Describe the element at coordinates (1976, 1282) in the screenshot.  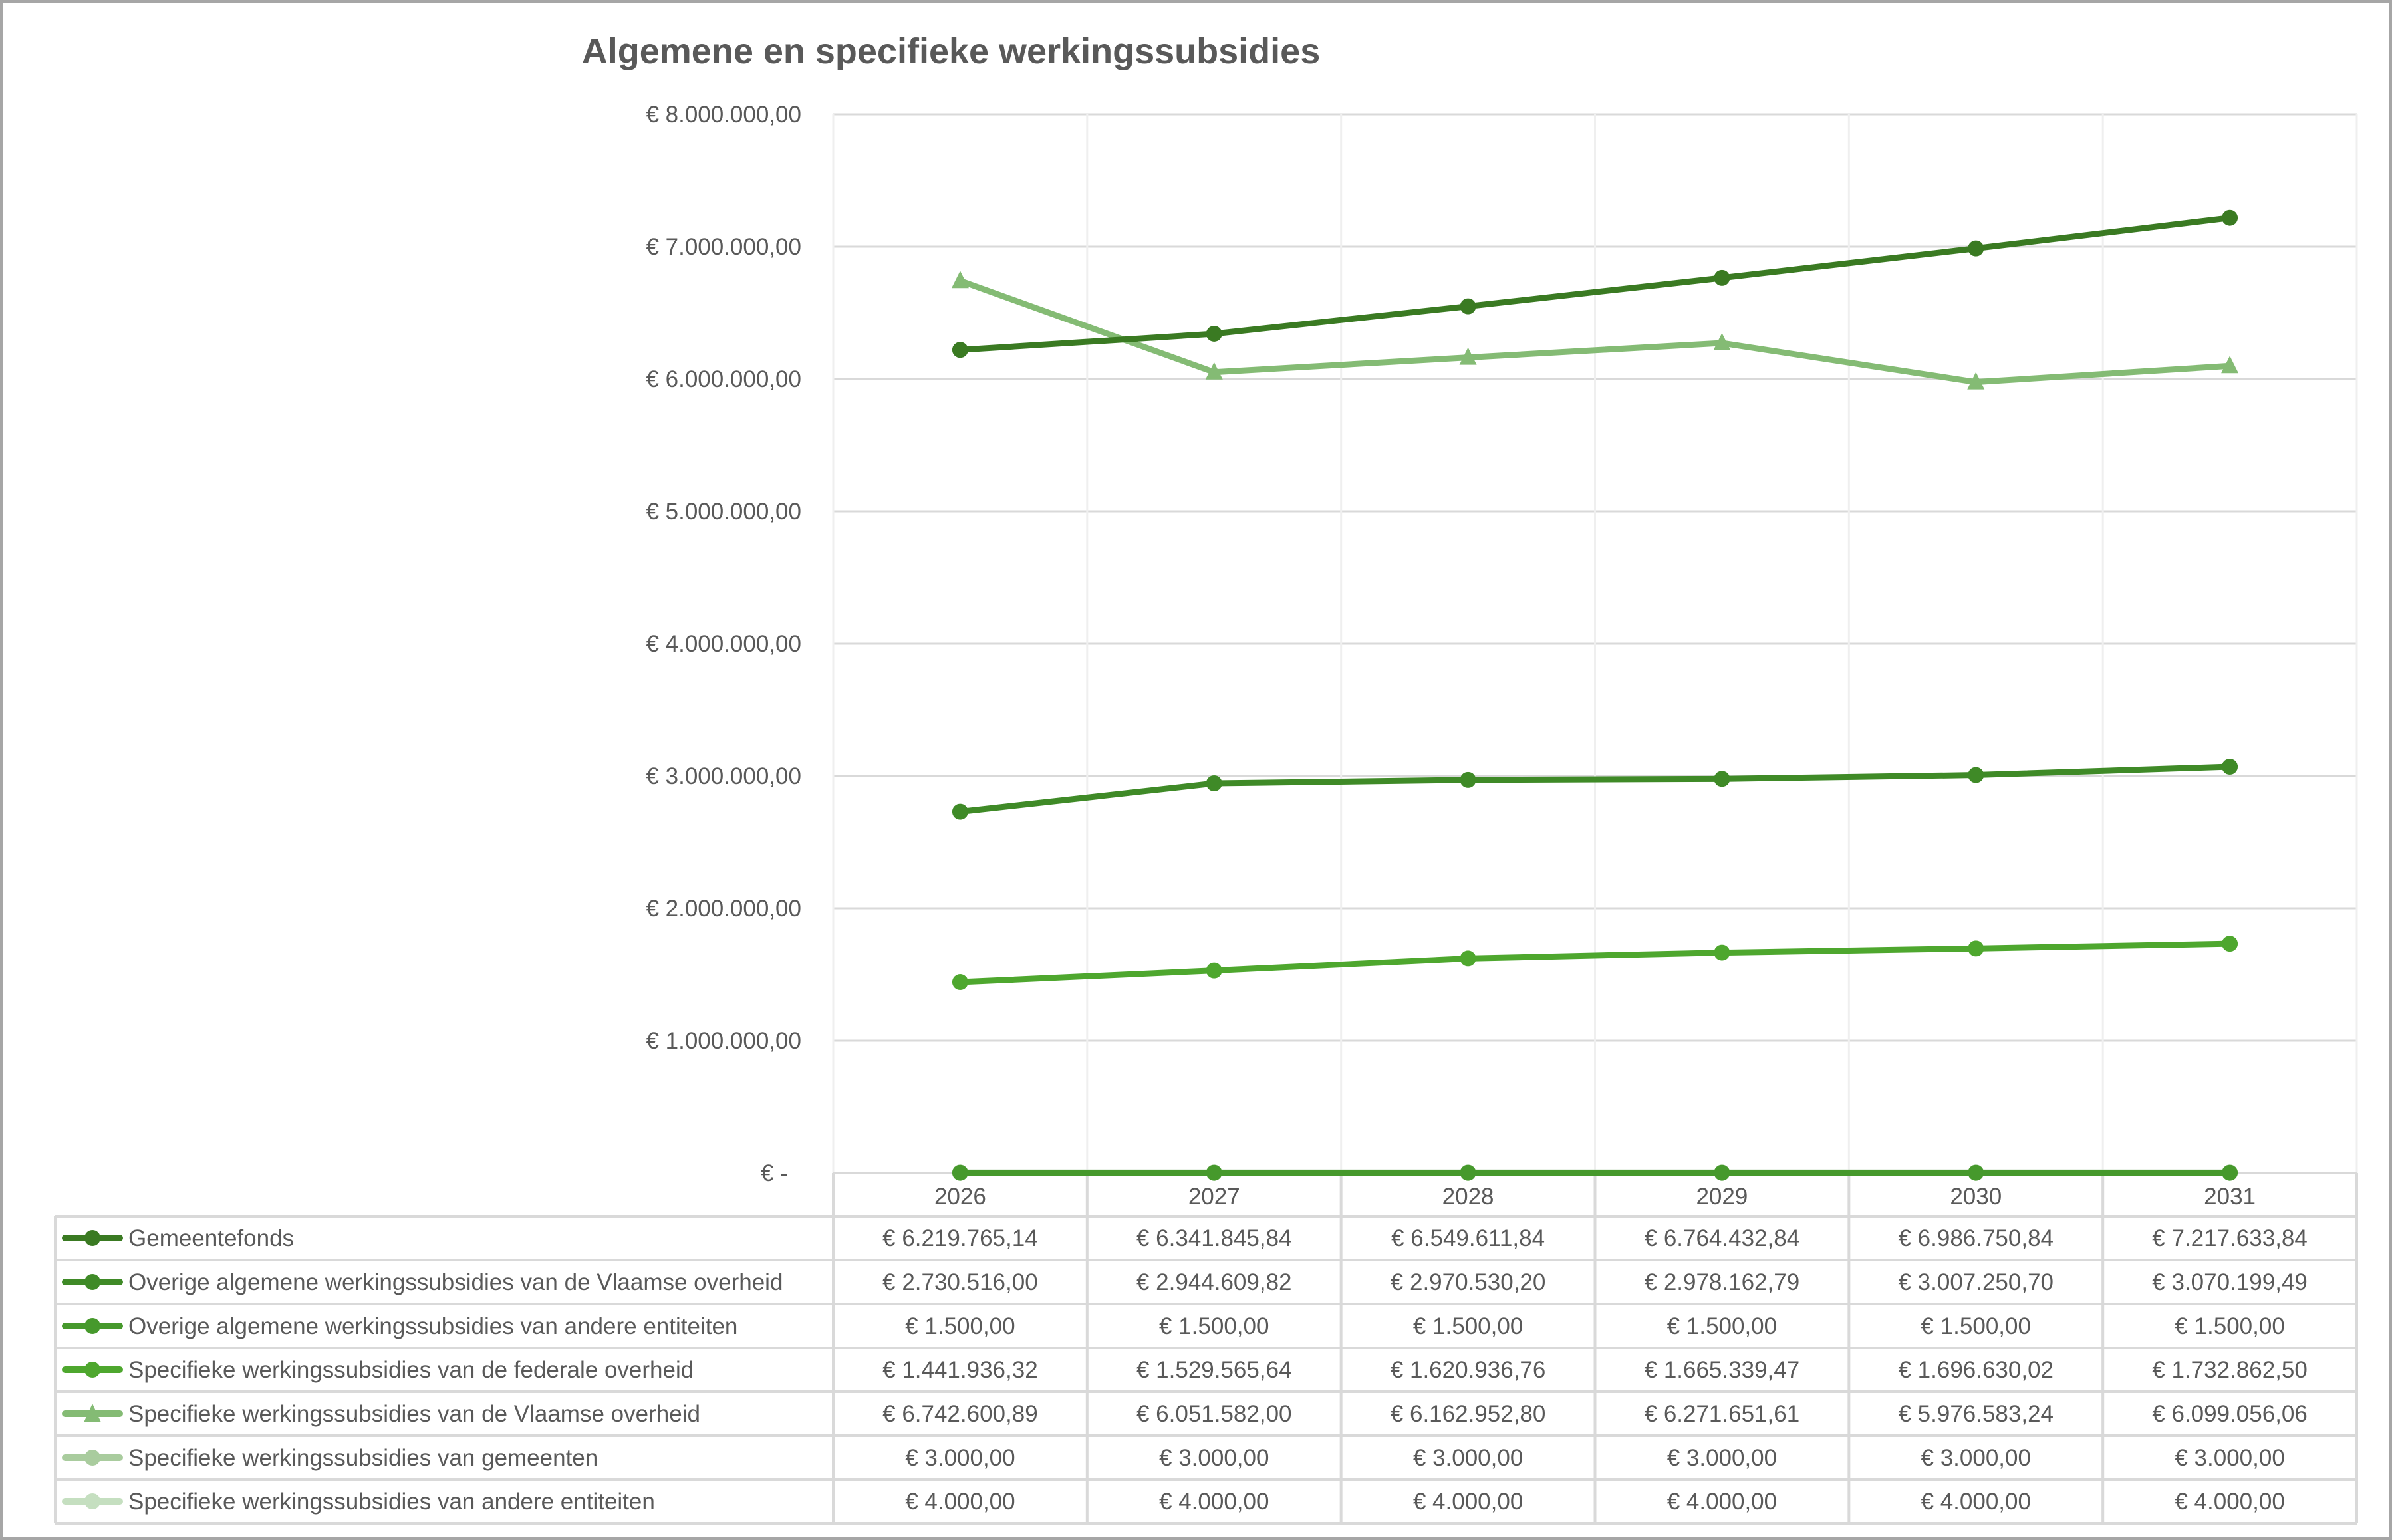
I see `table-cell-value: € 3.007.250,70` at that location.